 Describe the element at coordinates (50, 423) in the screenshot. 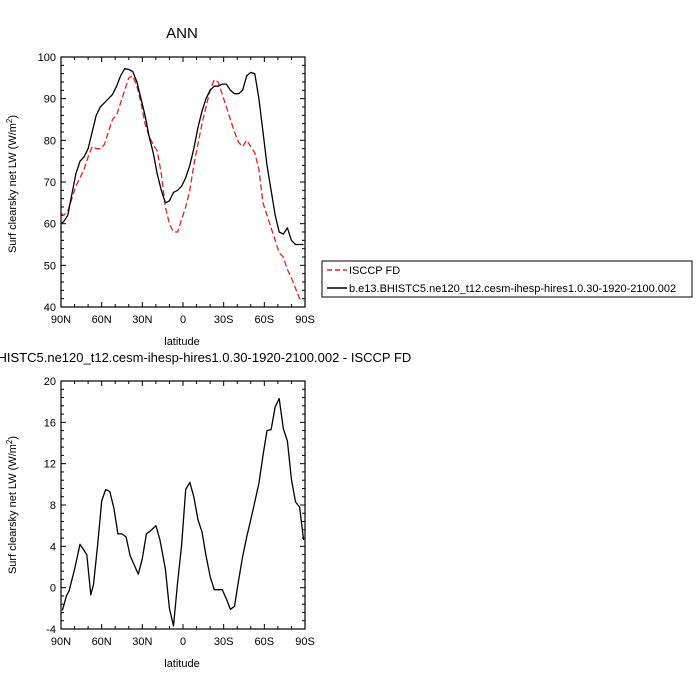

I see `y-tick-label: 16` at that location.